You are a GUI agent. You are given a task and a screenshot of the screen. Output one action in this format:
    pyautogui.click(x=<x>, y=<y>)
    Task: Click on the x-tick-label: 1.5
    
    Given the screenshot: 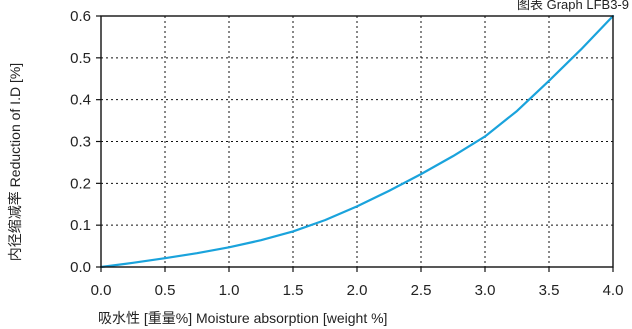 What is the action you would take?
    pyautogui.click(x=293, y=290)
    